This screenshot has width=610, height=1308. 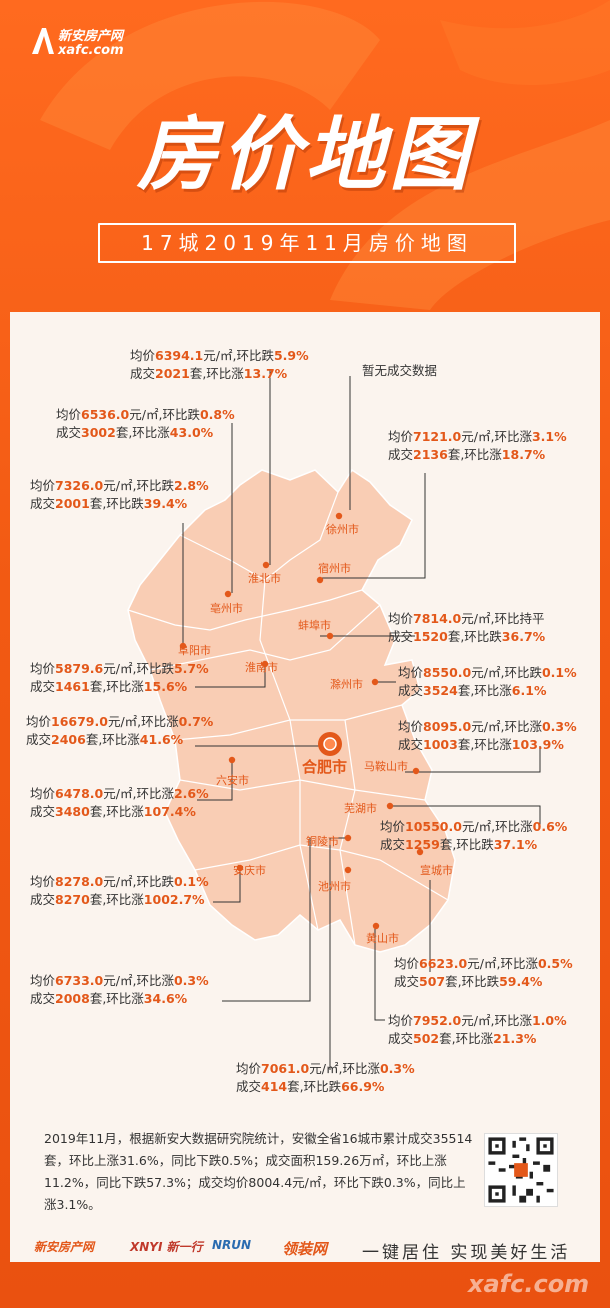 I want to click on qr-code, so click(x=521, y=1170).